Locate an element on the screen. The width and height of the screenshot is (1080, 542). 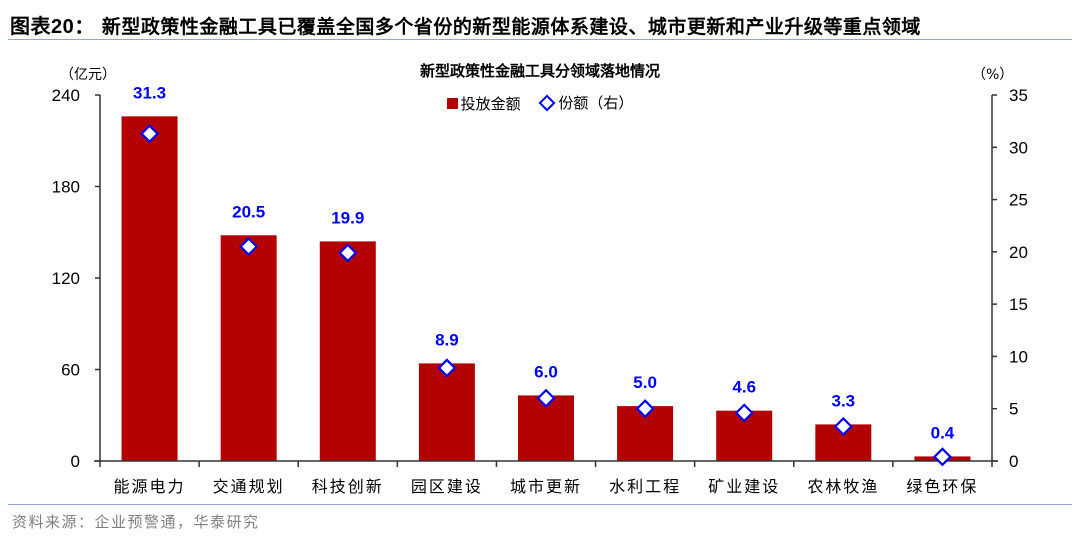
legend-label-share: 份额（右） is located at coordinates (596, 103).